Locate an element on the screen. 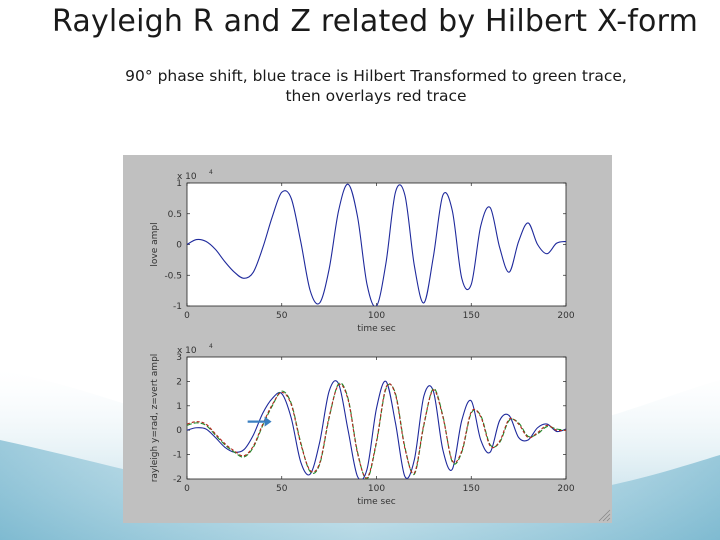 Image resolution: width=720 pixels, height=540 pixels. panel-1-xtick-label: 0 is located at coordinates (187, 316).